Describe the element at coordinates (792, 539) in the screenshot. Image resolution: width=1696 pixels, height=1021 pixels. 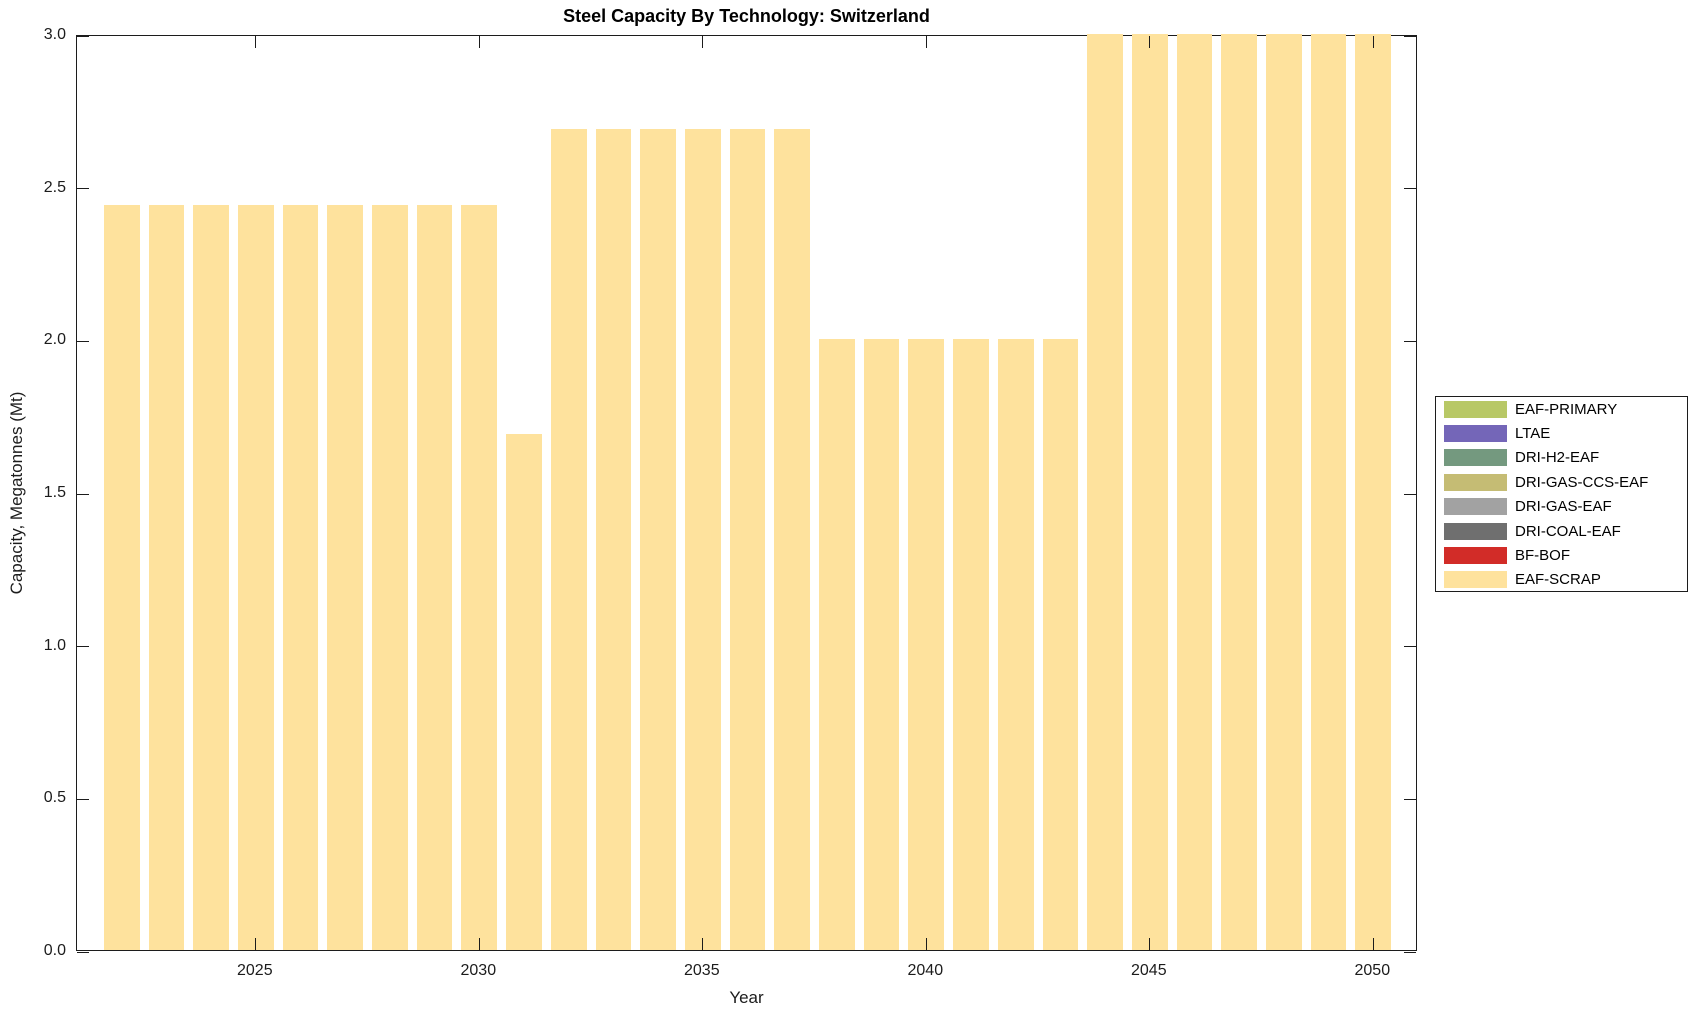
I see `bar-eaf-scrap-2037` at that location.